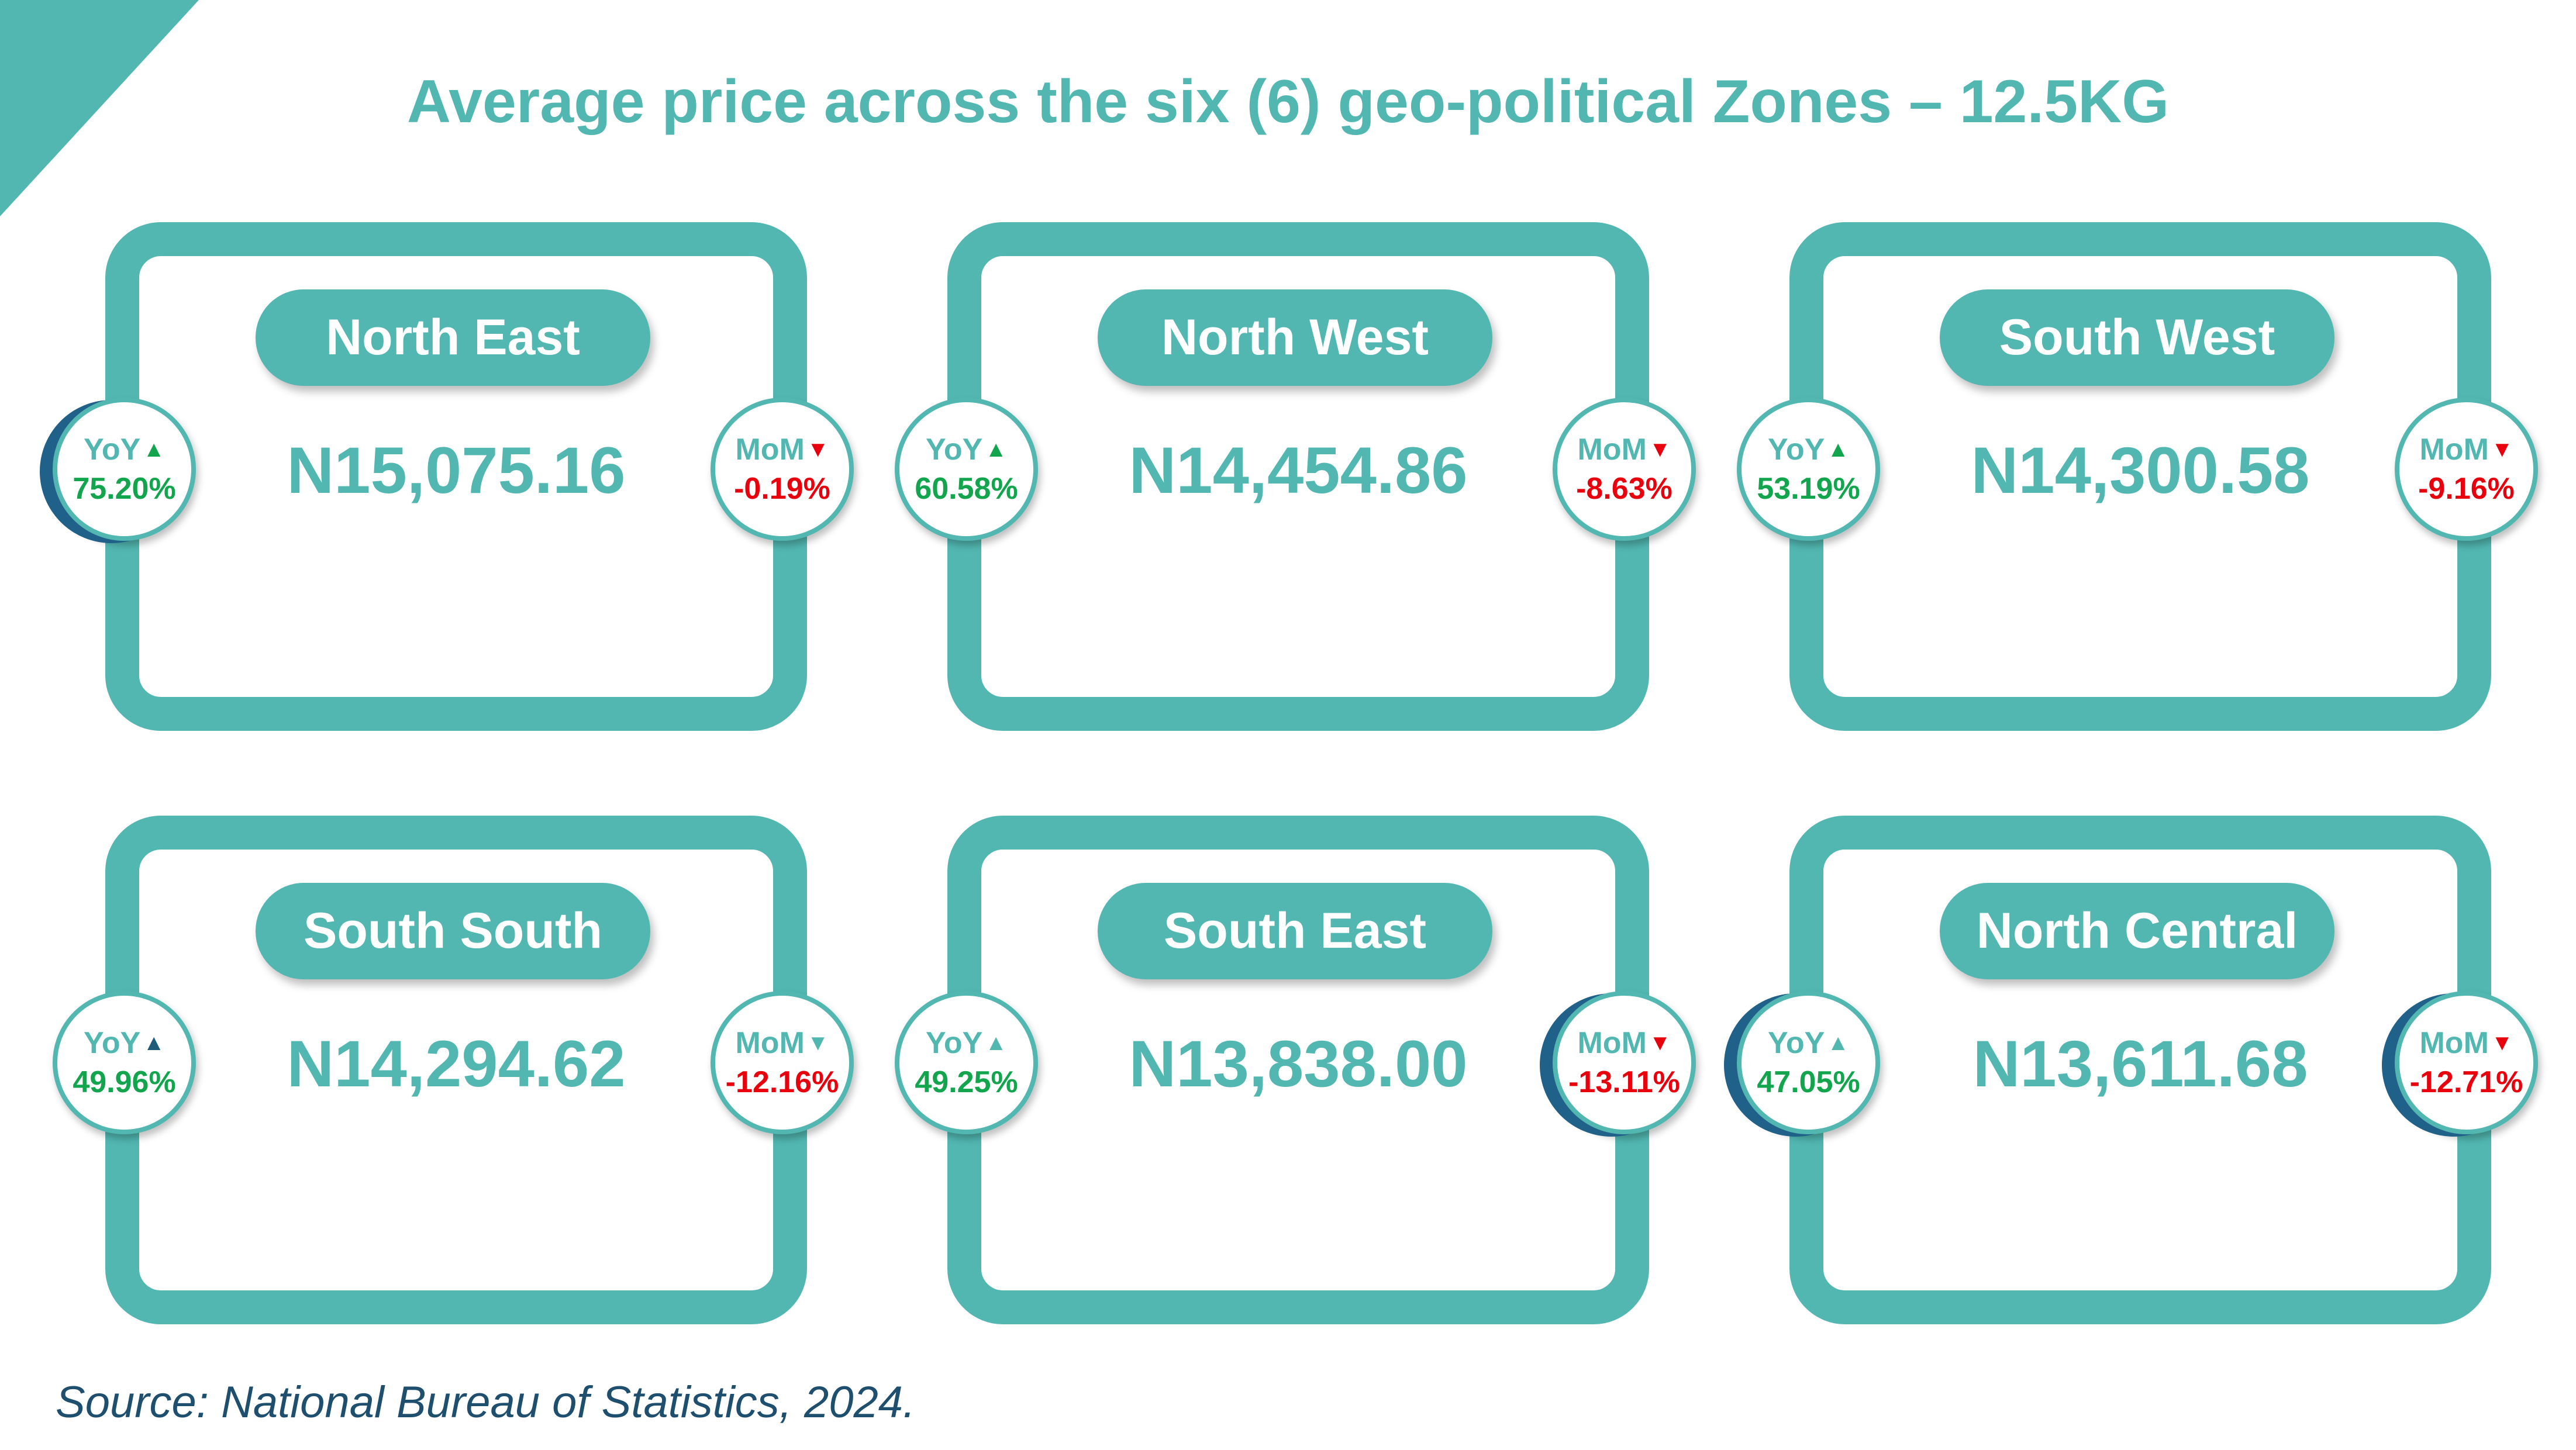  I want to click on mom-value: -13.11%, so click(1624, 1082).